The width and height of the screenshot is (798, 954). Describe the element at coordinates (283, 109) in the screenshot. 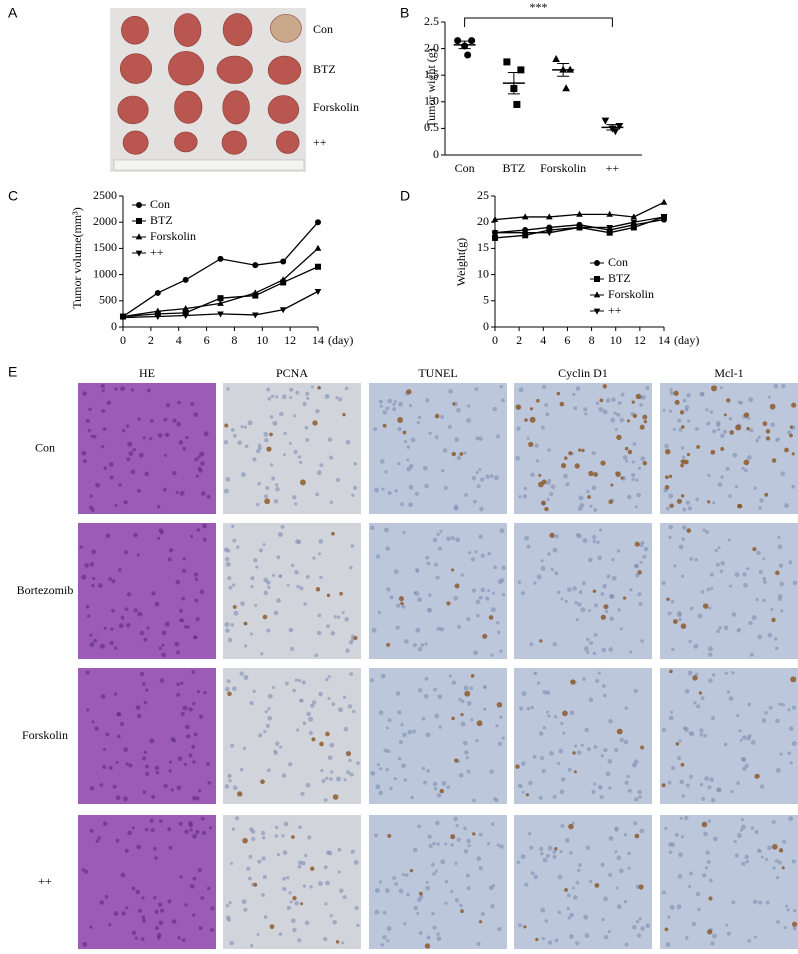

I see `tumor` at that location.